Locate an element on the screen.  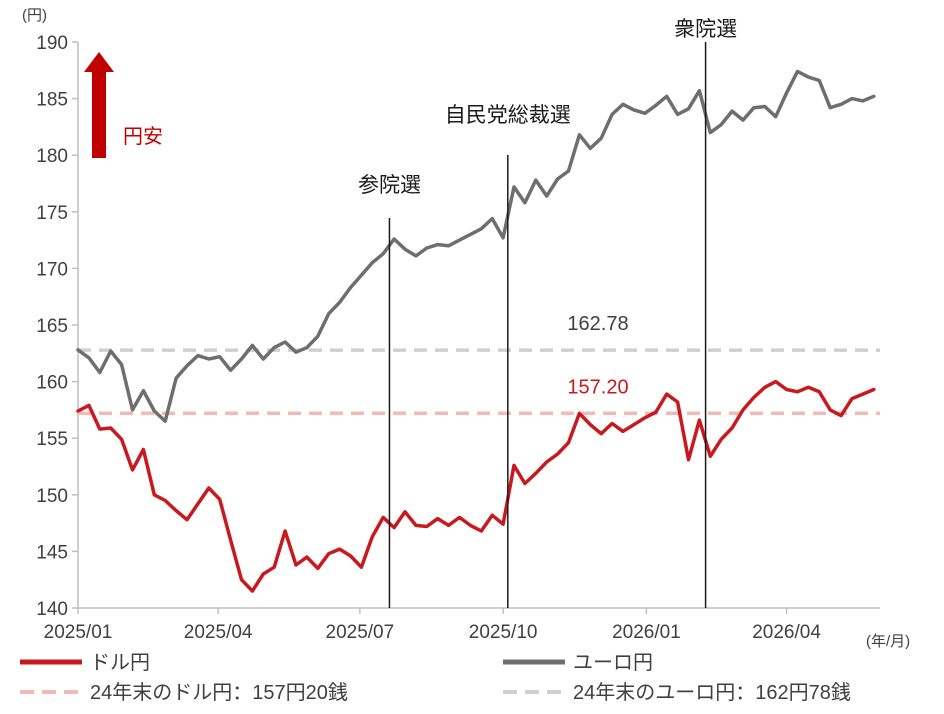
y-tick-label: 140 is located at coordinates (52, 609).